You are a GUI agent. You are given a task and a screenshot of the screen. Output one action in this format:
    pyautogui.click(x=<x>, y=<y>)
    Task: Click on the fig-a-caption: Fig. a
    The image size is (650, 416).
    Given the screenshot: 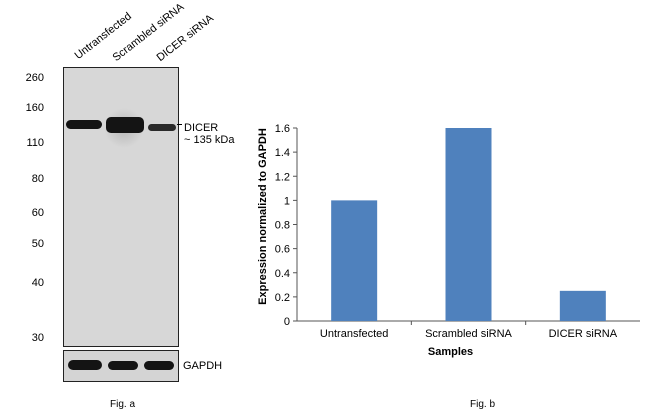 What is the action you would take?
    pyautogui.click(x=123, y=404)
    